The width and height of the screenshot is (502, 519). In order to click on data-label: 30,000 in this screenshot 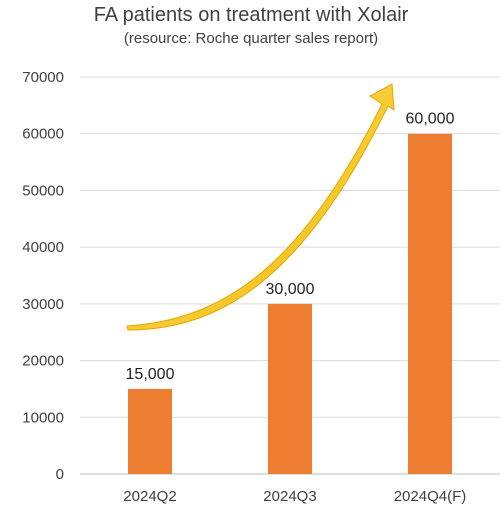, I will do `click(290, 289)`.